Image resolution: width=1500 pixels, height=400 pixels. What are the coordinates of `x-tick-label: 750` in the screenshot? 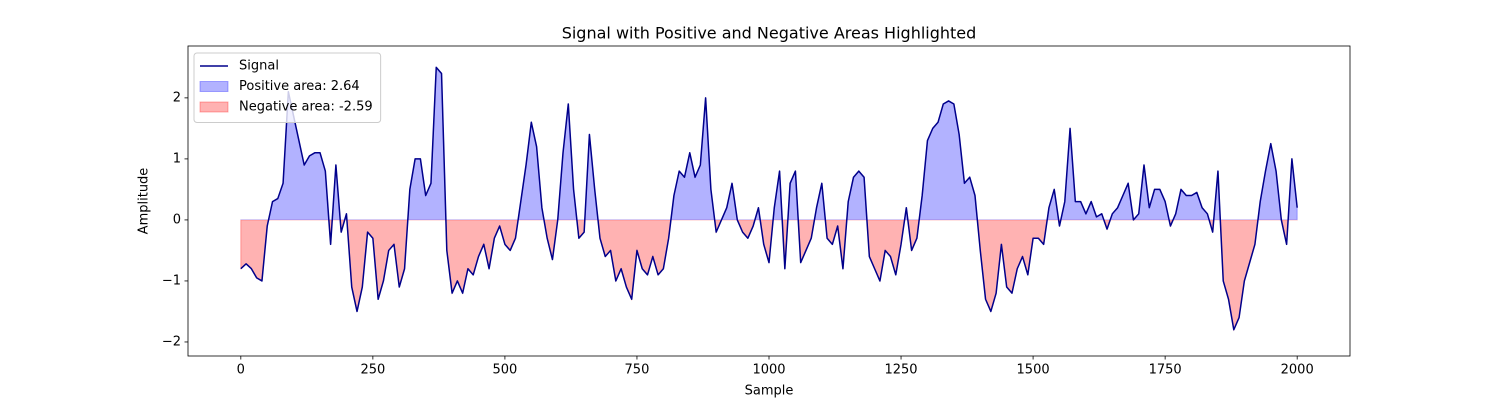 It's located at (637, 370).